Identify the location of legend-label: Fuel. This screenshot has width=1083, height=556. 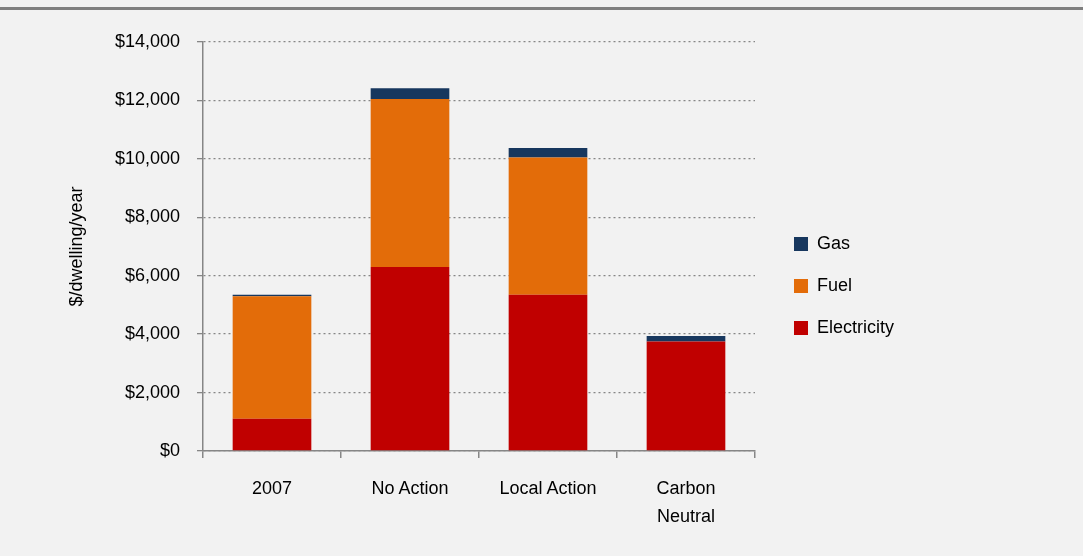
(834, 284).